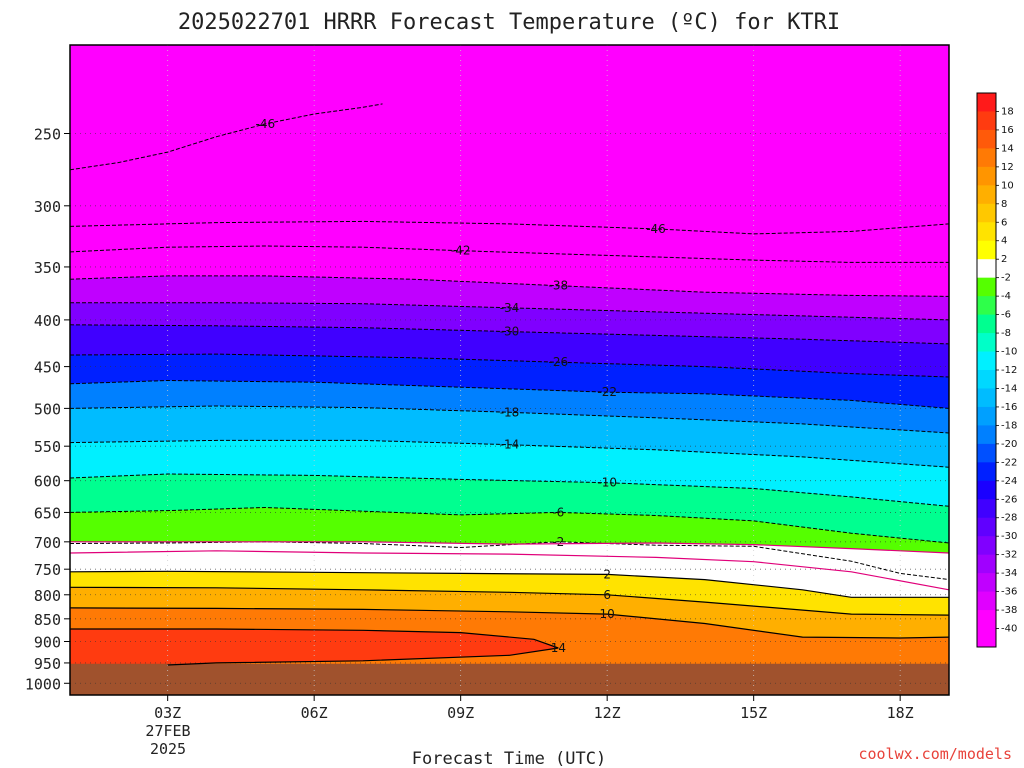  What do you see at coordinates (226, 137) in the screenshot?
I see `isotherm--46-0` at bounding box center [226, 137].